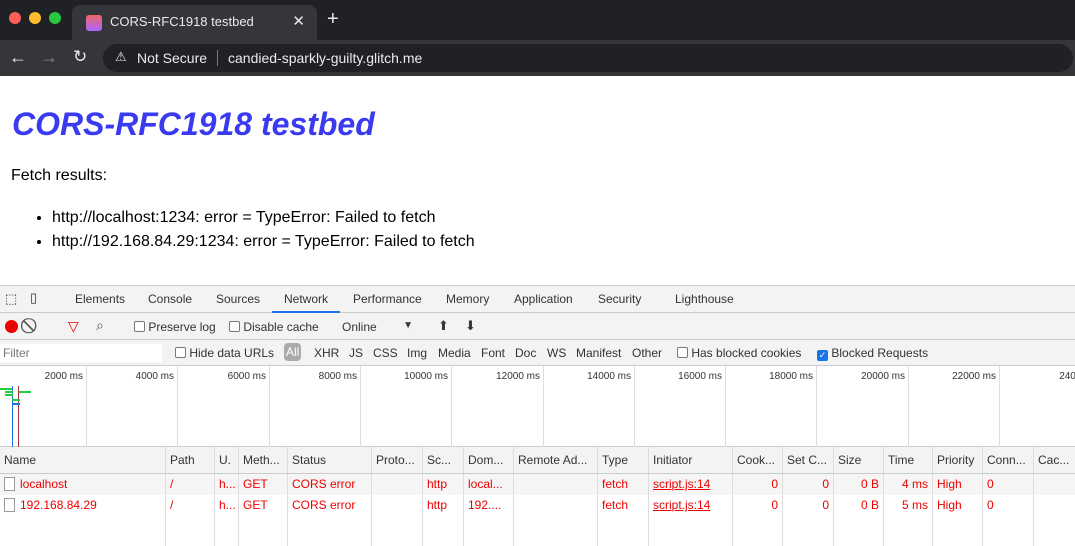 This screenshot has height=546, width=1075. Describe the element at coordinates (18, 416) in the screenshot. I see `load-event-line` at that location.